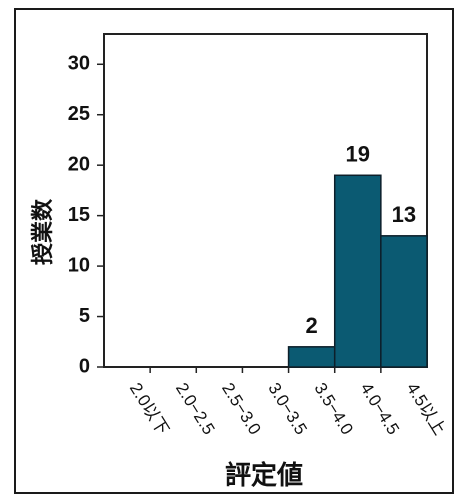  What do you see at coordinates (79, 64) in the screenshot?
I see `y-tick-label-6: 30` at bounding box center [79, 64].